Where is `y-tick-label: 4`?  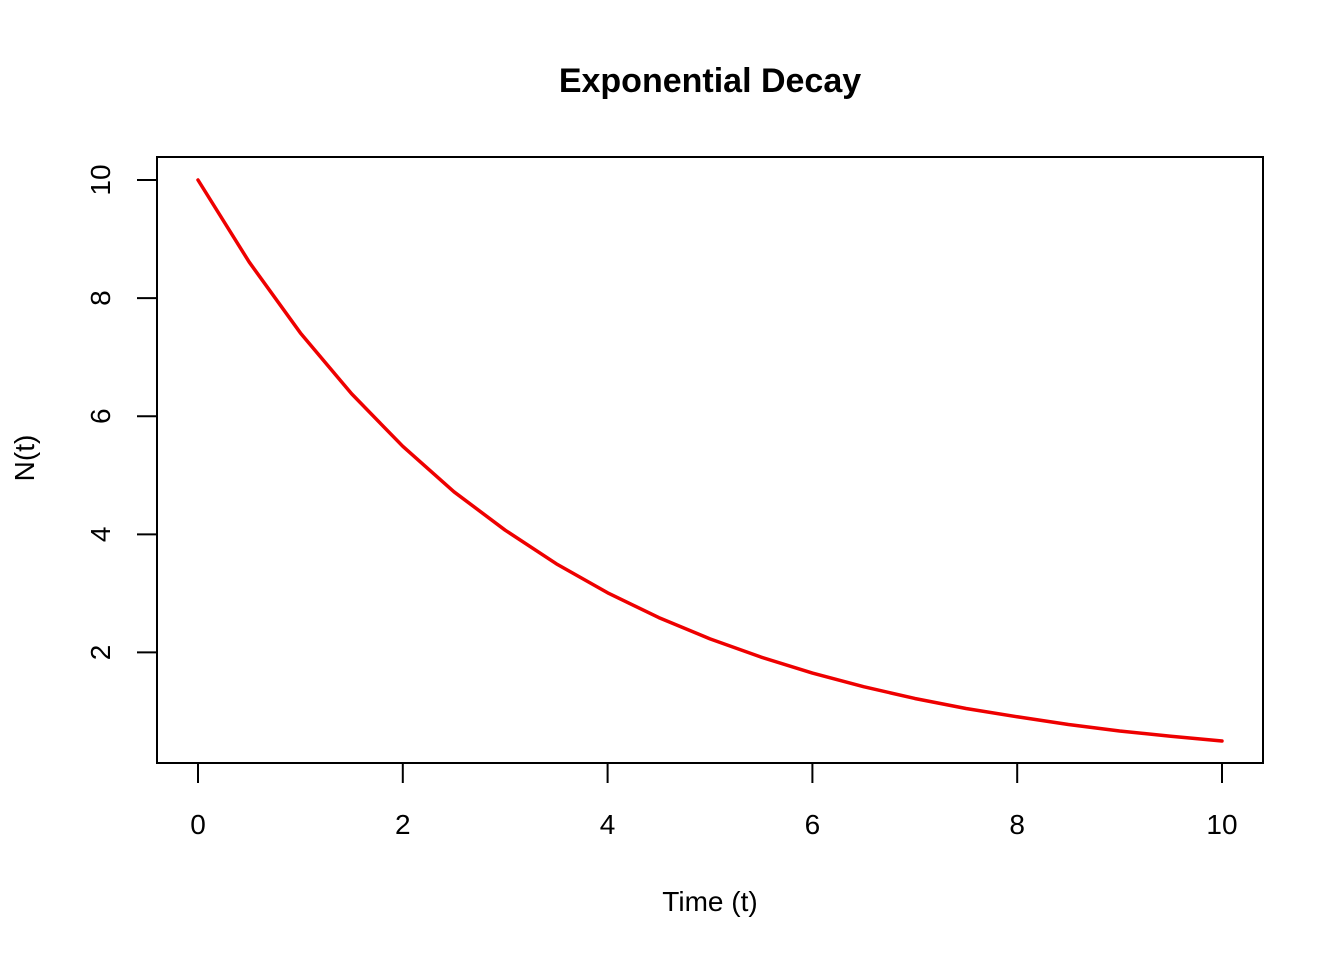 y-tick-label: 4 is located at coordinates (100, 535).